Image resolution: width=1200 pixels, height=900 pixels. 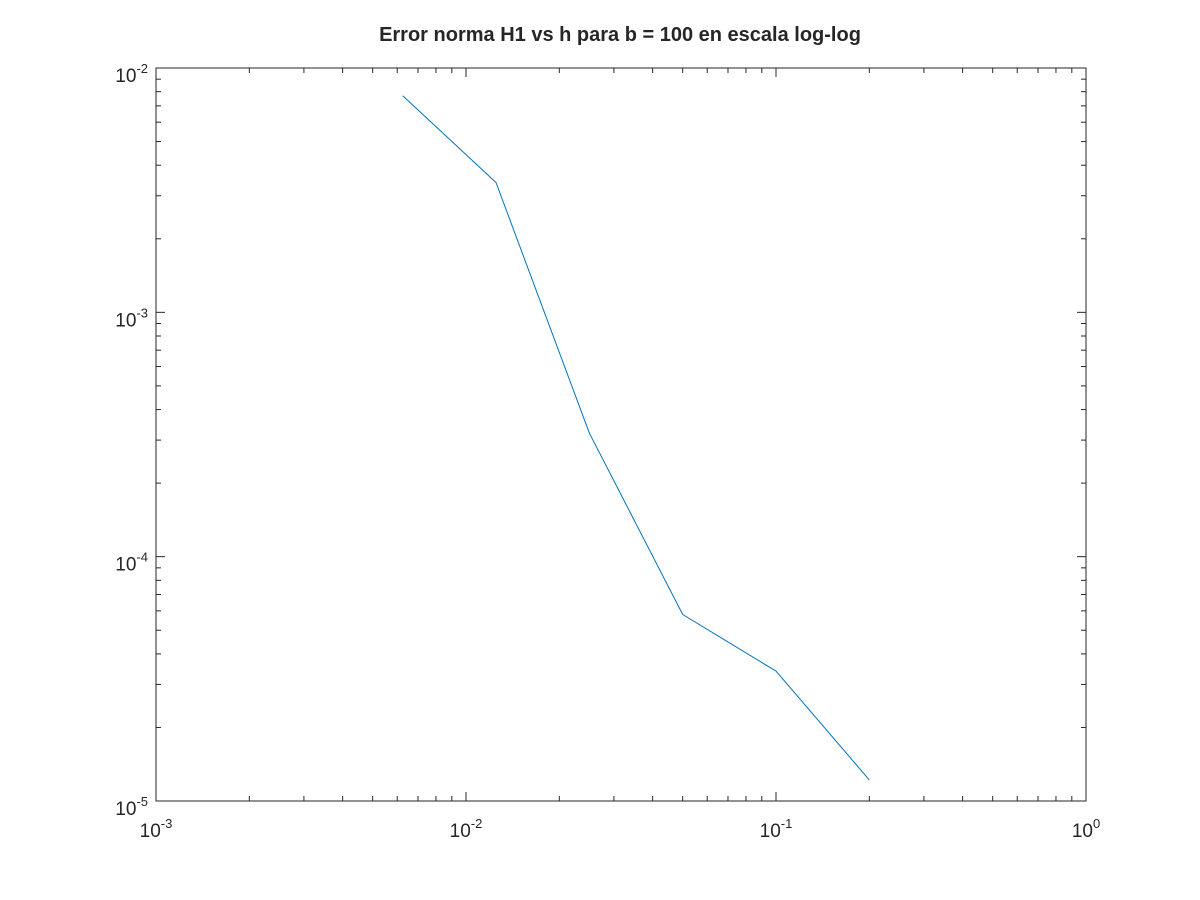 What do you see at coordinates (131, 807) in the screenshot?
I see `y-tick-label: 10⁻⁵` at bounding box center [131, 807].